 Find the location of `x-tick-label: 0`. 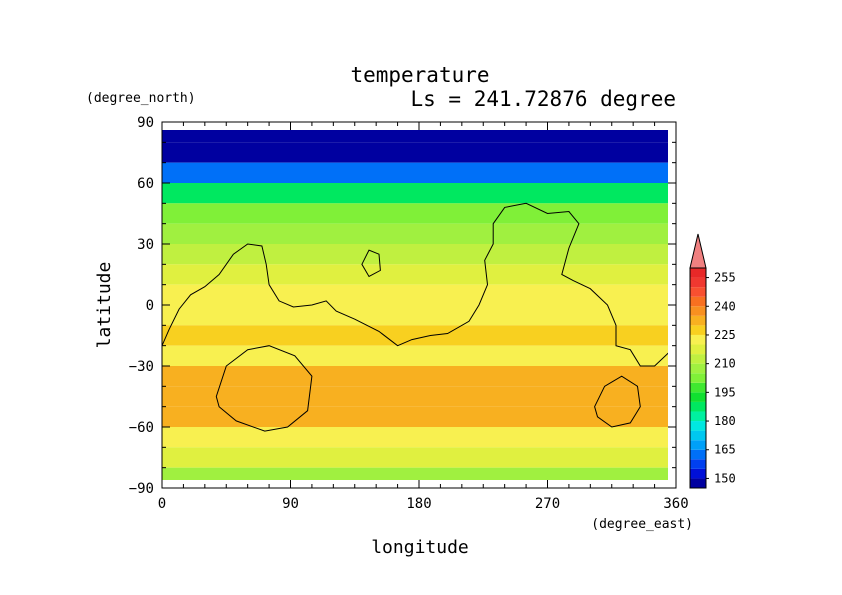

x-tick-label: 0 is located at coordinates (162, 504).